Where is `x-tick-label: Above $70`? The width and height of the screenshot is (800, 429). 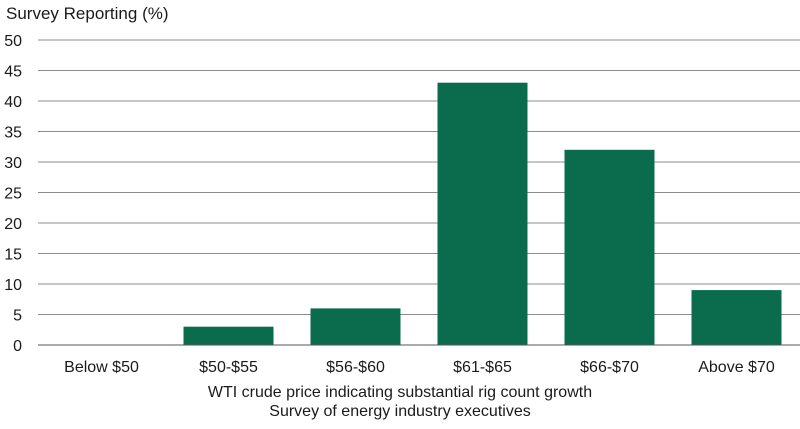
x-tick-label: Above $70 is located at coordinates (736, 367).